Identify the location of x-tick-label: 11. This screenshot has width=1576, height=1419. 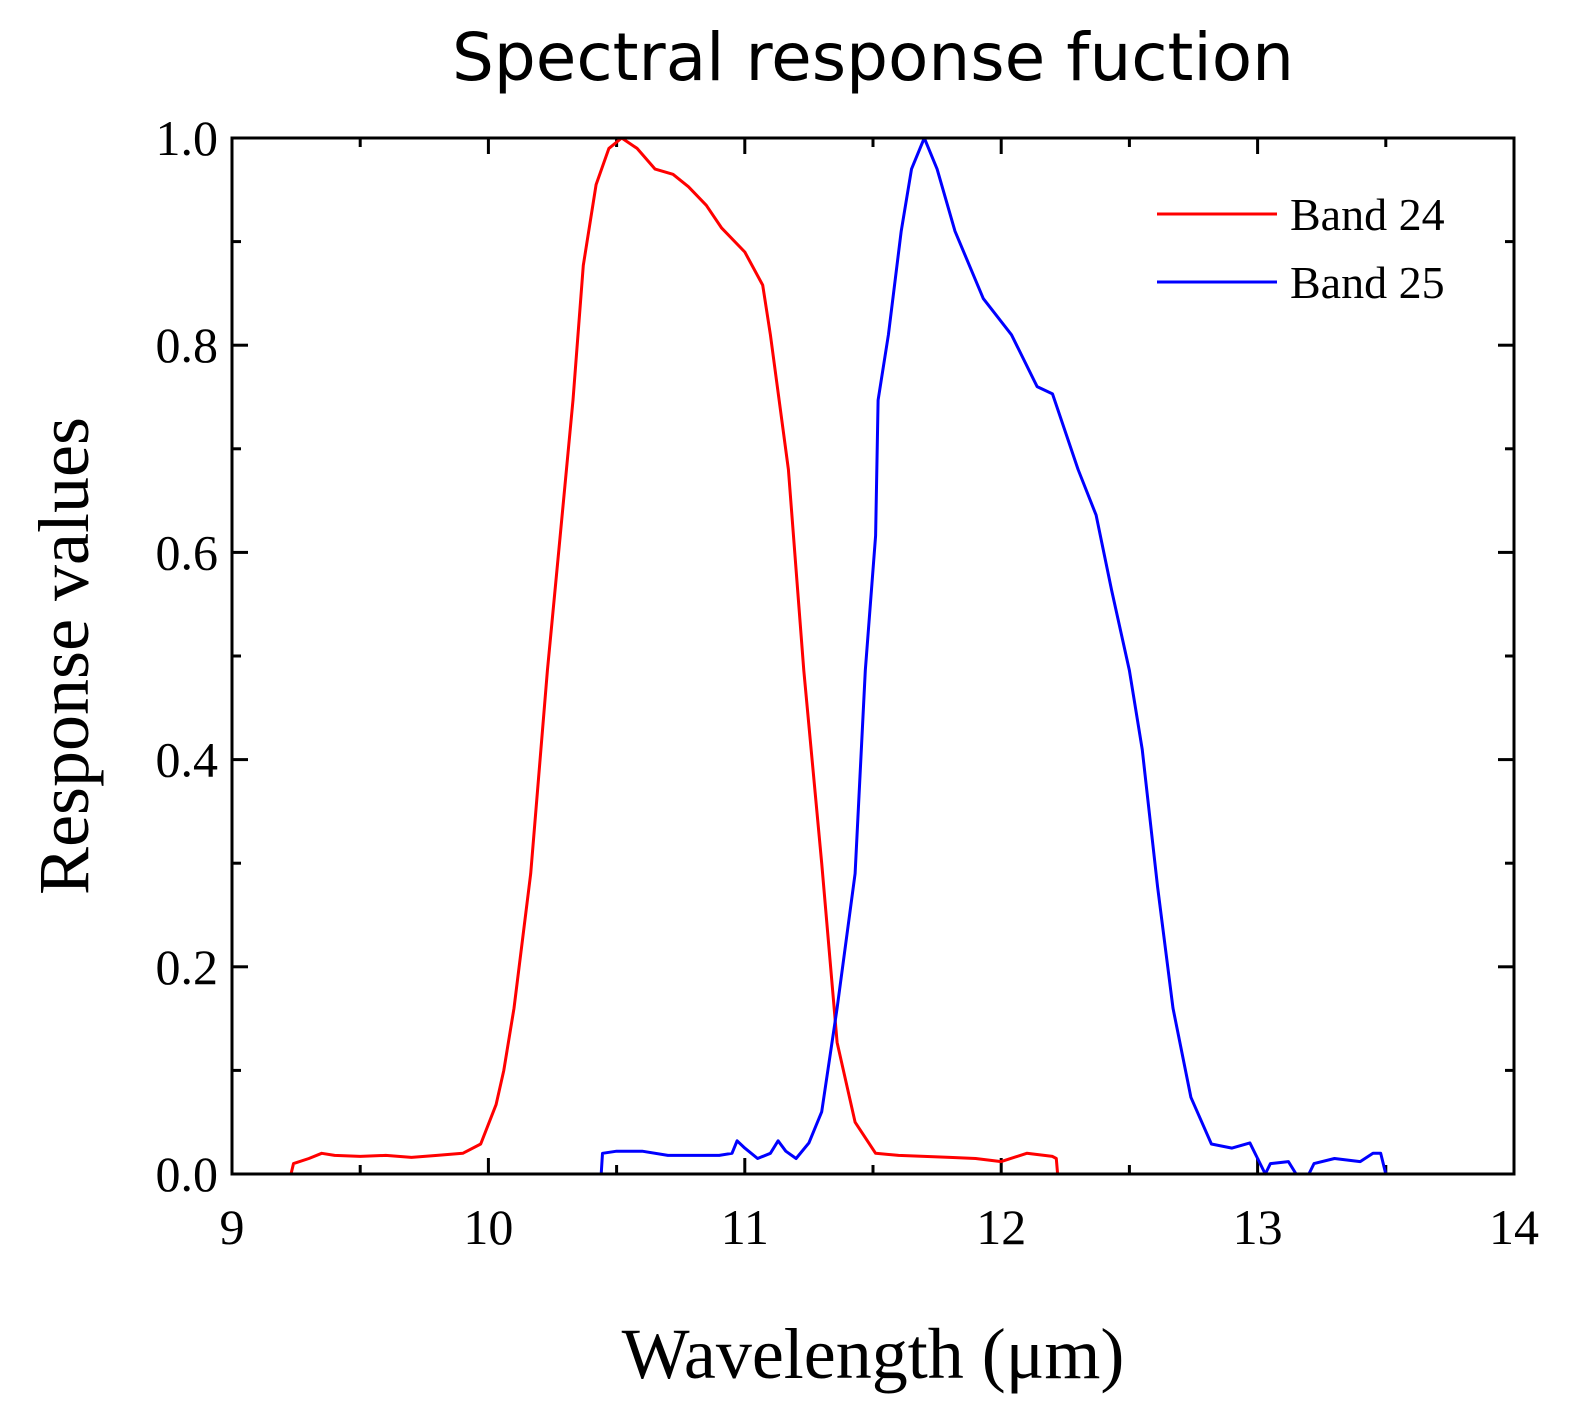
(745, 1227).